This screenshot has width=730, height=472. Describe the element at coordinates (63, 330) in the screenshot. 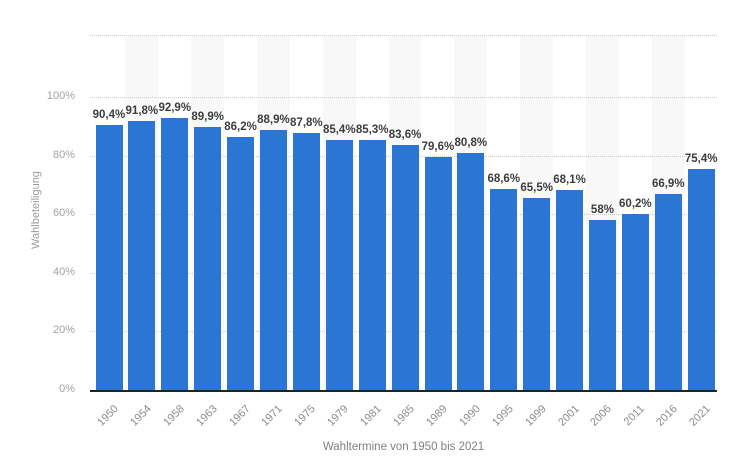

I see `y-axis-tick-label: 20%` at that location.